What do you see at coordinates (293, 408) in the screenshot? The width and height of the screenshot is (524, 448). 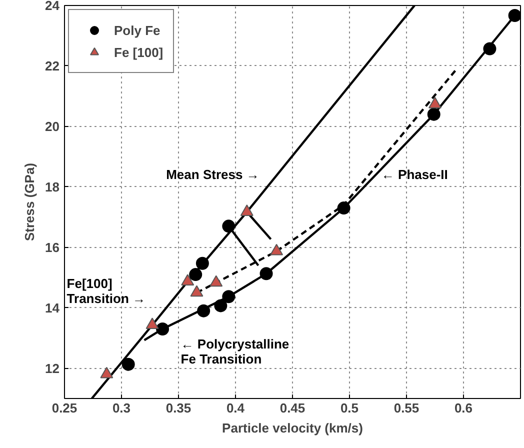 I see `x-tick-label: 0.45` at bounding box center [293, 408].